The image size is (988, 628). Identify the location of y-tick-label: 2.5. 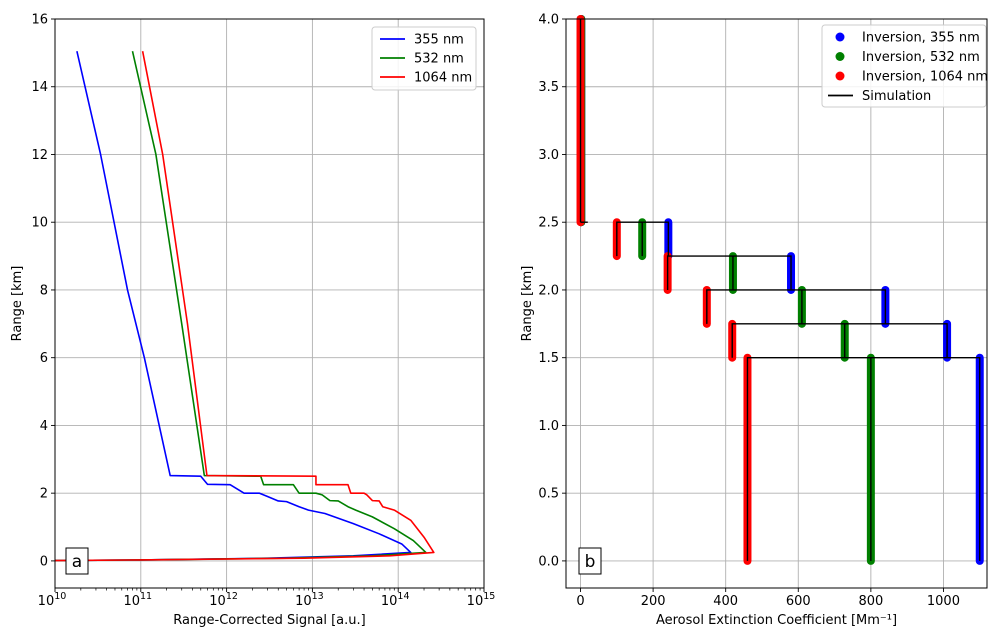
(548, 223).